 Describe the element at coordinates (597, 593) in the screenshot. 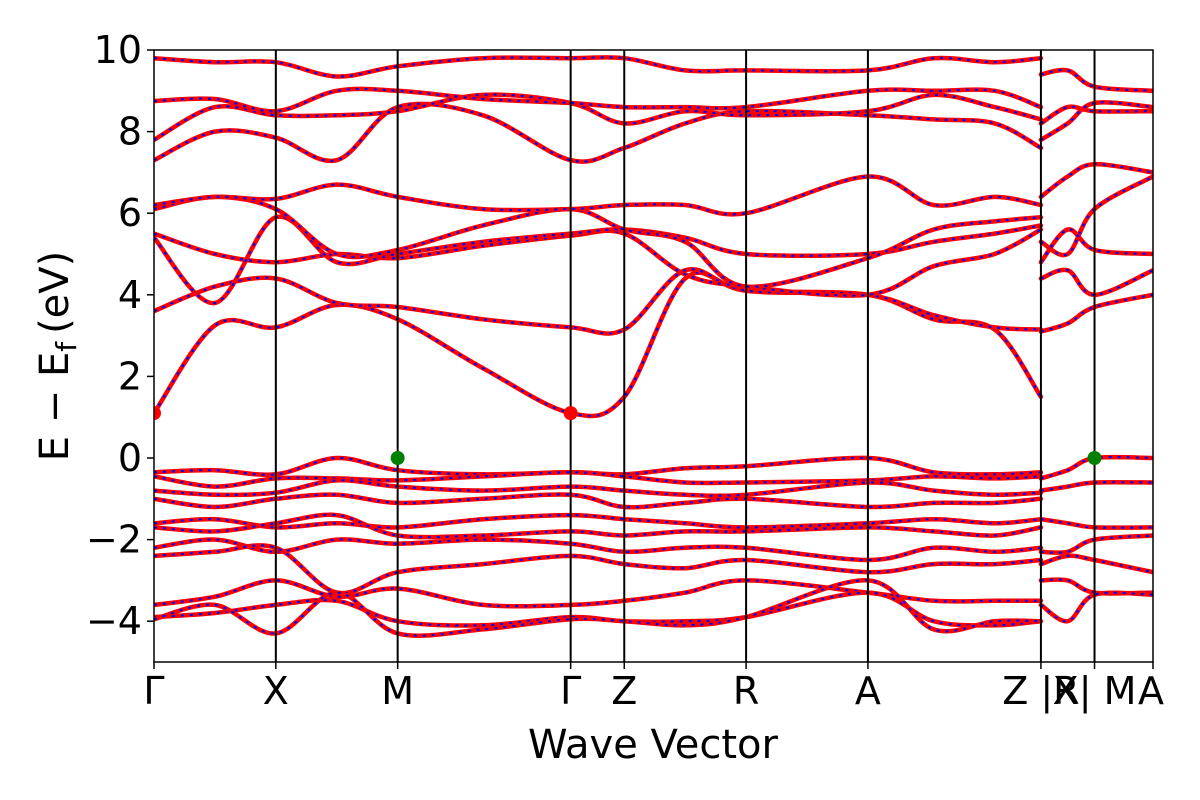

I see `band-18-spin-down` at that location.